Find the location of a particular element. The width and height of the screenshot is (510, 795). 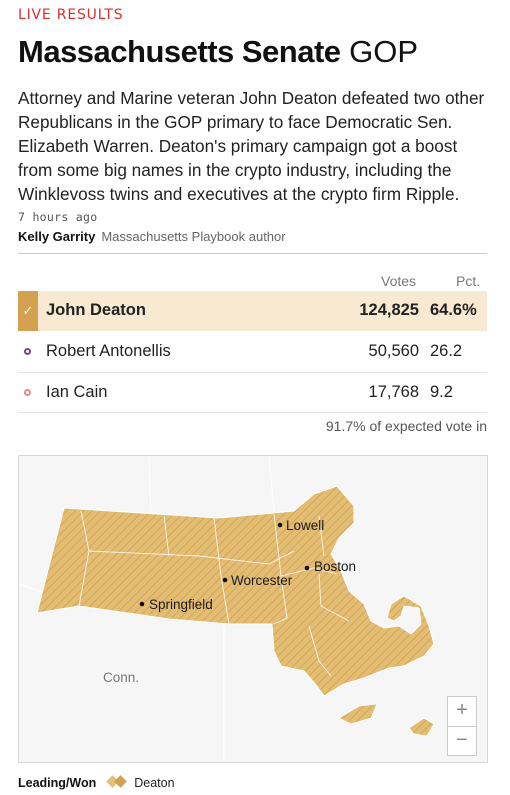

city-springfield: Springfield is located at coordinates (176, 604).